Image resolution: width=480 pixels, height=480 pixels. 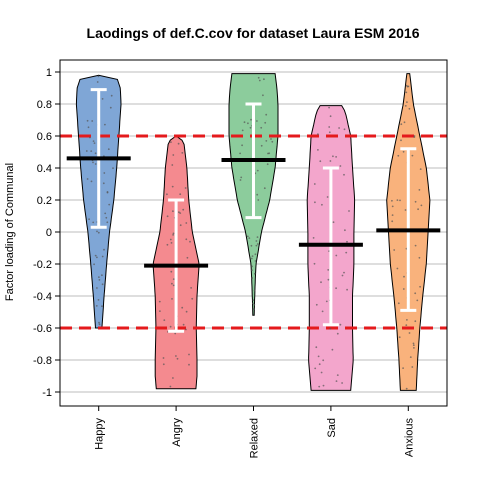 What do you see at coordinates (44, 137) in the screenshot?
I see `y-tick-label: 0.6` at bounding box center [44, 137].